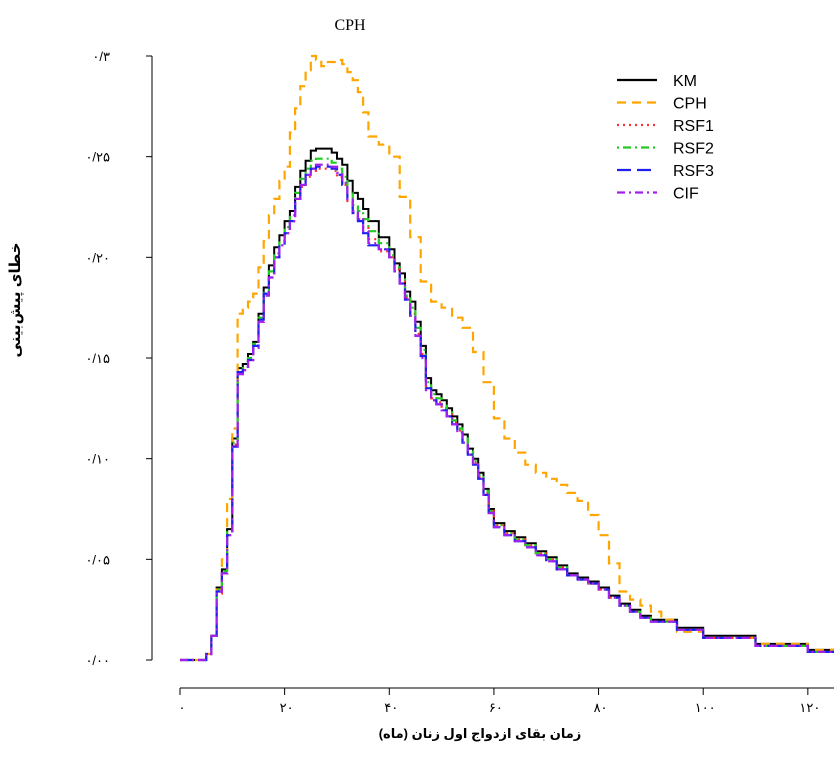 This screenshot has height=768, width=836. I want to click on x-tick-label: ۴۰, so click(391, 707).